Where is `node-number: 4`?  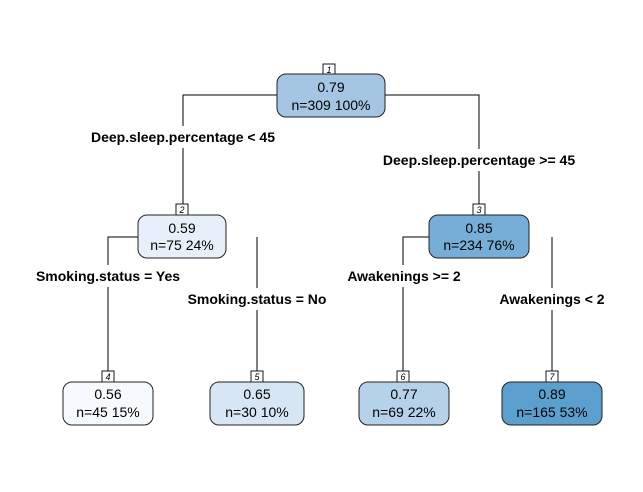 node-number: 4 is located at coordinates (107, 377).